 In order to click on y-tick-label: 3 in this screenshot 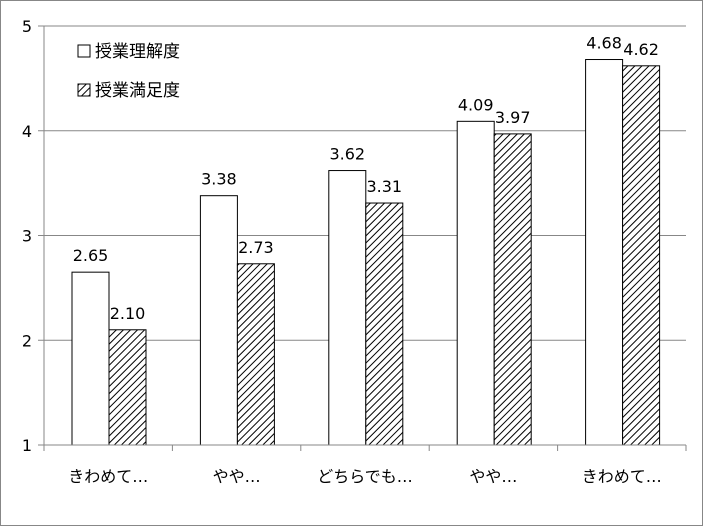, I will do `click(27, 236)`.